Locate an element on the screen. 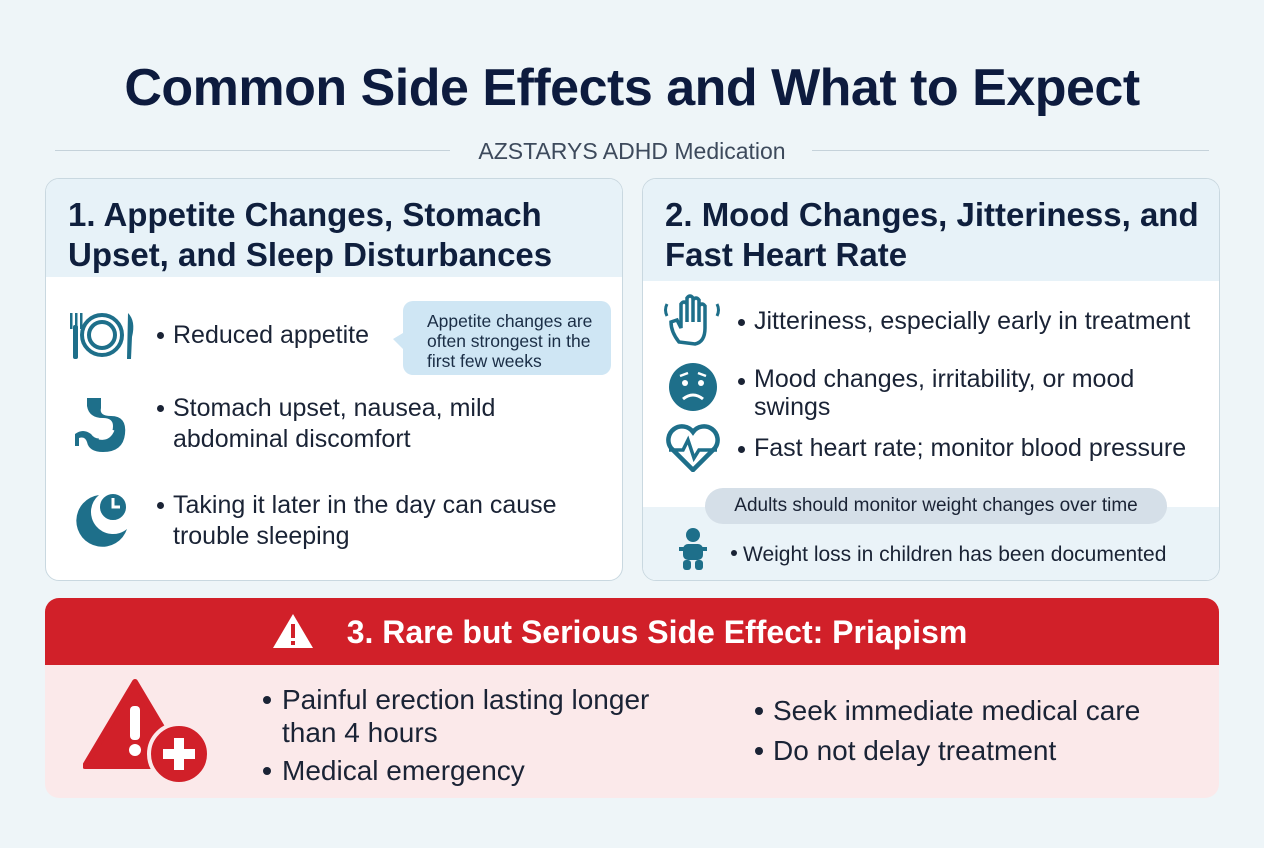 The width and height of the screenshot is (1264, 848). moon-clock-icon is located at coordinates (102, 519).